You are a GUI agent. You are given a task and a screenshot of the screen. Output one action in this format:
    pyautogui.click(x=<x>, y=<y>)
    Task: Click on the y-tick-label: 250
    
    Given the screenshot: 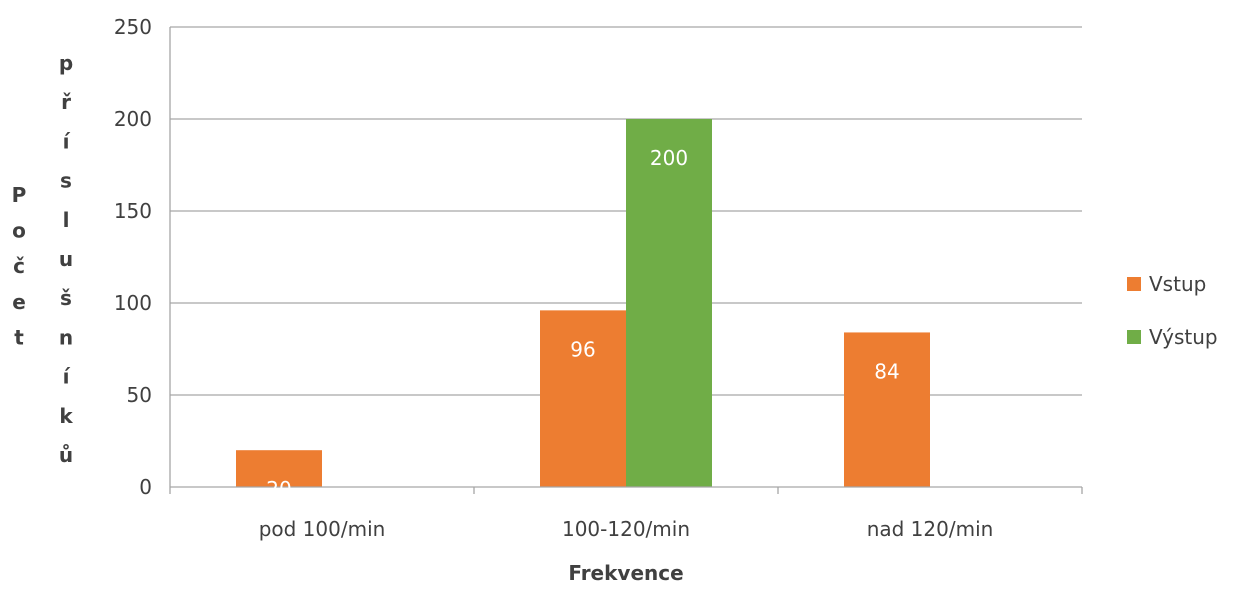 What is the action you would take?
    pyautogui.click(x=133, y=27)
    